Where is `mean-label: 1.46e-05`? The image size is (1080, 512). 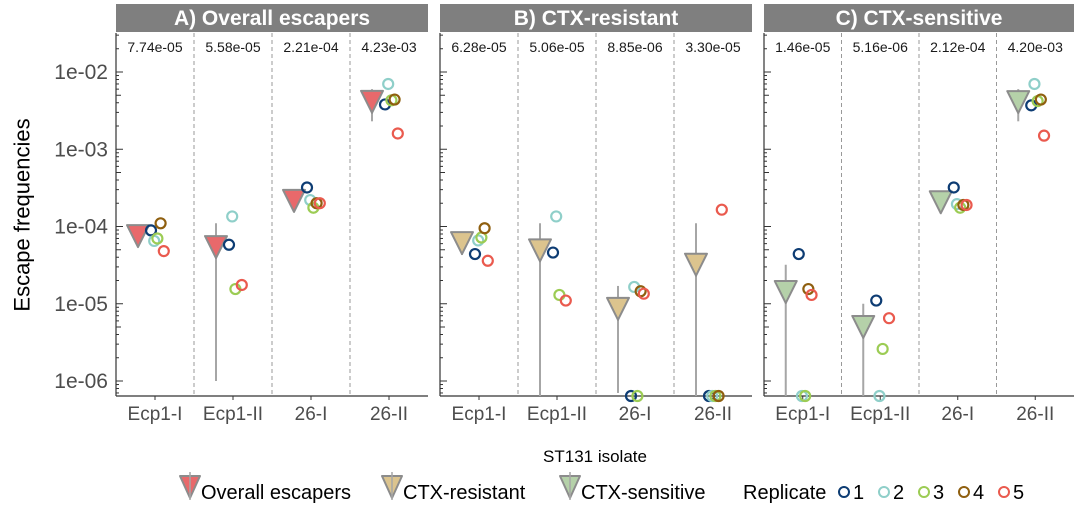 mean-label: 1.46e-05 is located at coordinates (802, 47).